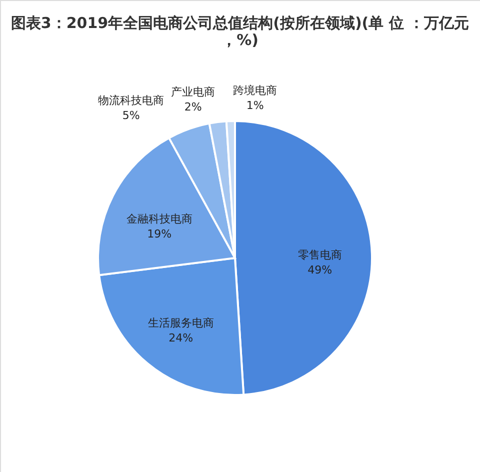  I want to click on data-label: 1%, so click(255, 105).